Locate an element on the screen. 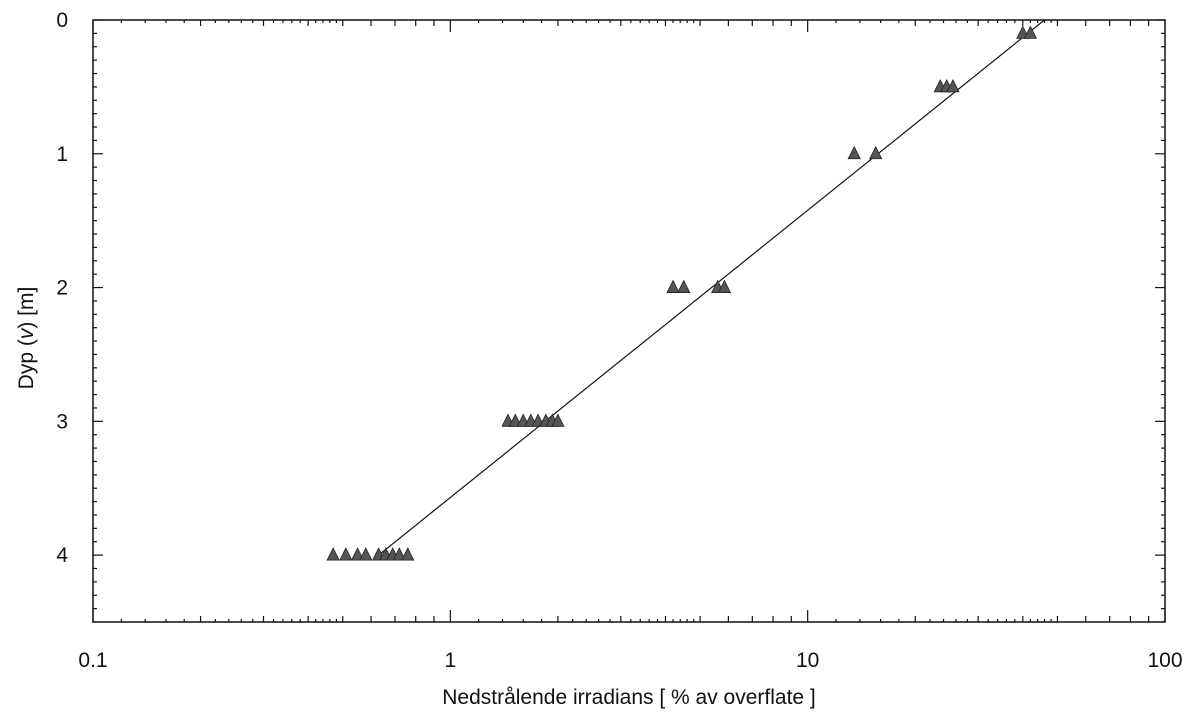 This screenshot has height=723, width=1200. y-axis-title: Dyp (v) [m] is located at coordinates (26, 338).